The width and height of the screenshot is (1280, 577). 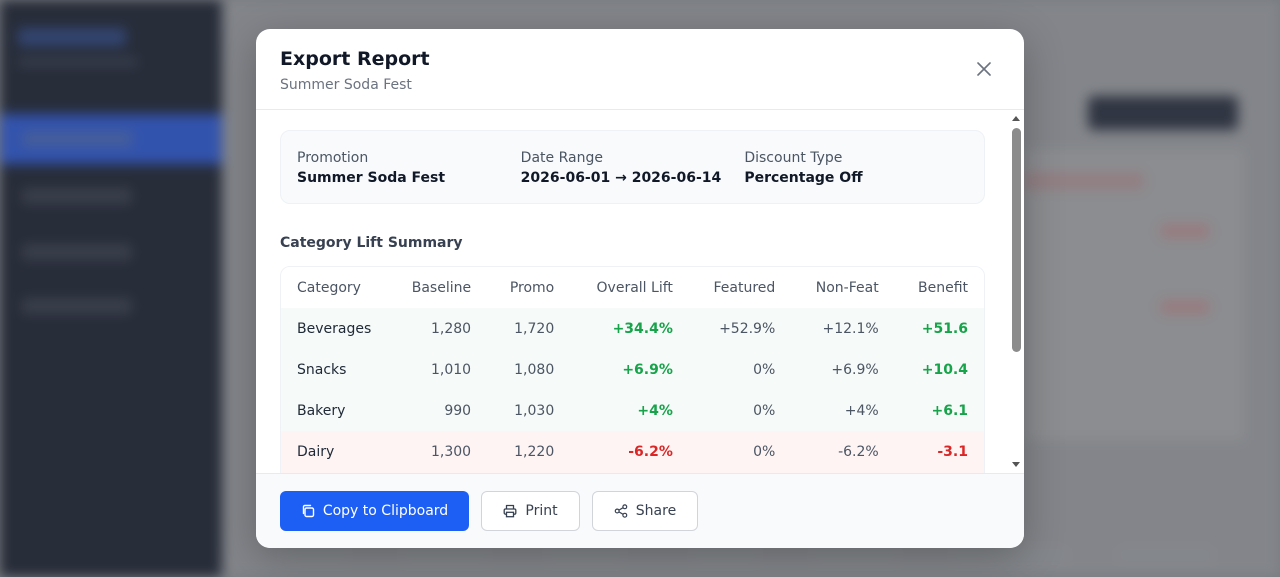 I want to click on table-row, so click(x=632, y=472).